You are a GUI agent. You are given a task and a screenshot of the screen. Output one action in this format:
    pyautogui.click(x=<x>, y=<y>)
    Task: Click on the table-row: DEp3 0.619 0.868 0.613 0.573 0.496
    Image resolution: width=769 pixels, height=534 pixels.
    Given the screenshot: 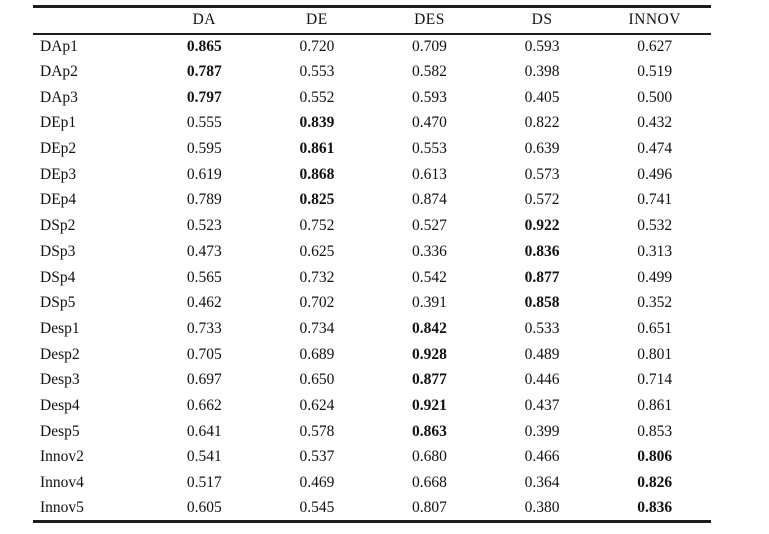 What is the action you would take?
    pyautogui.click(x=372, y=175)
    